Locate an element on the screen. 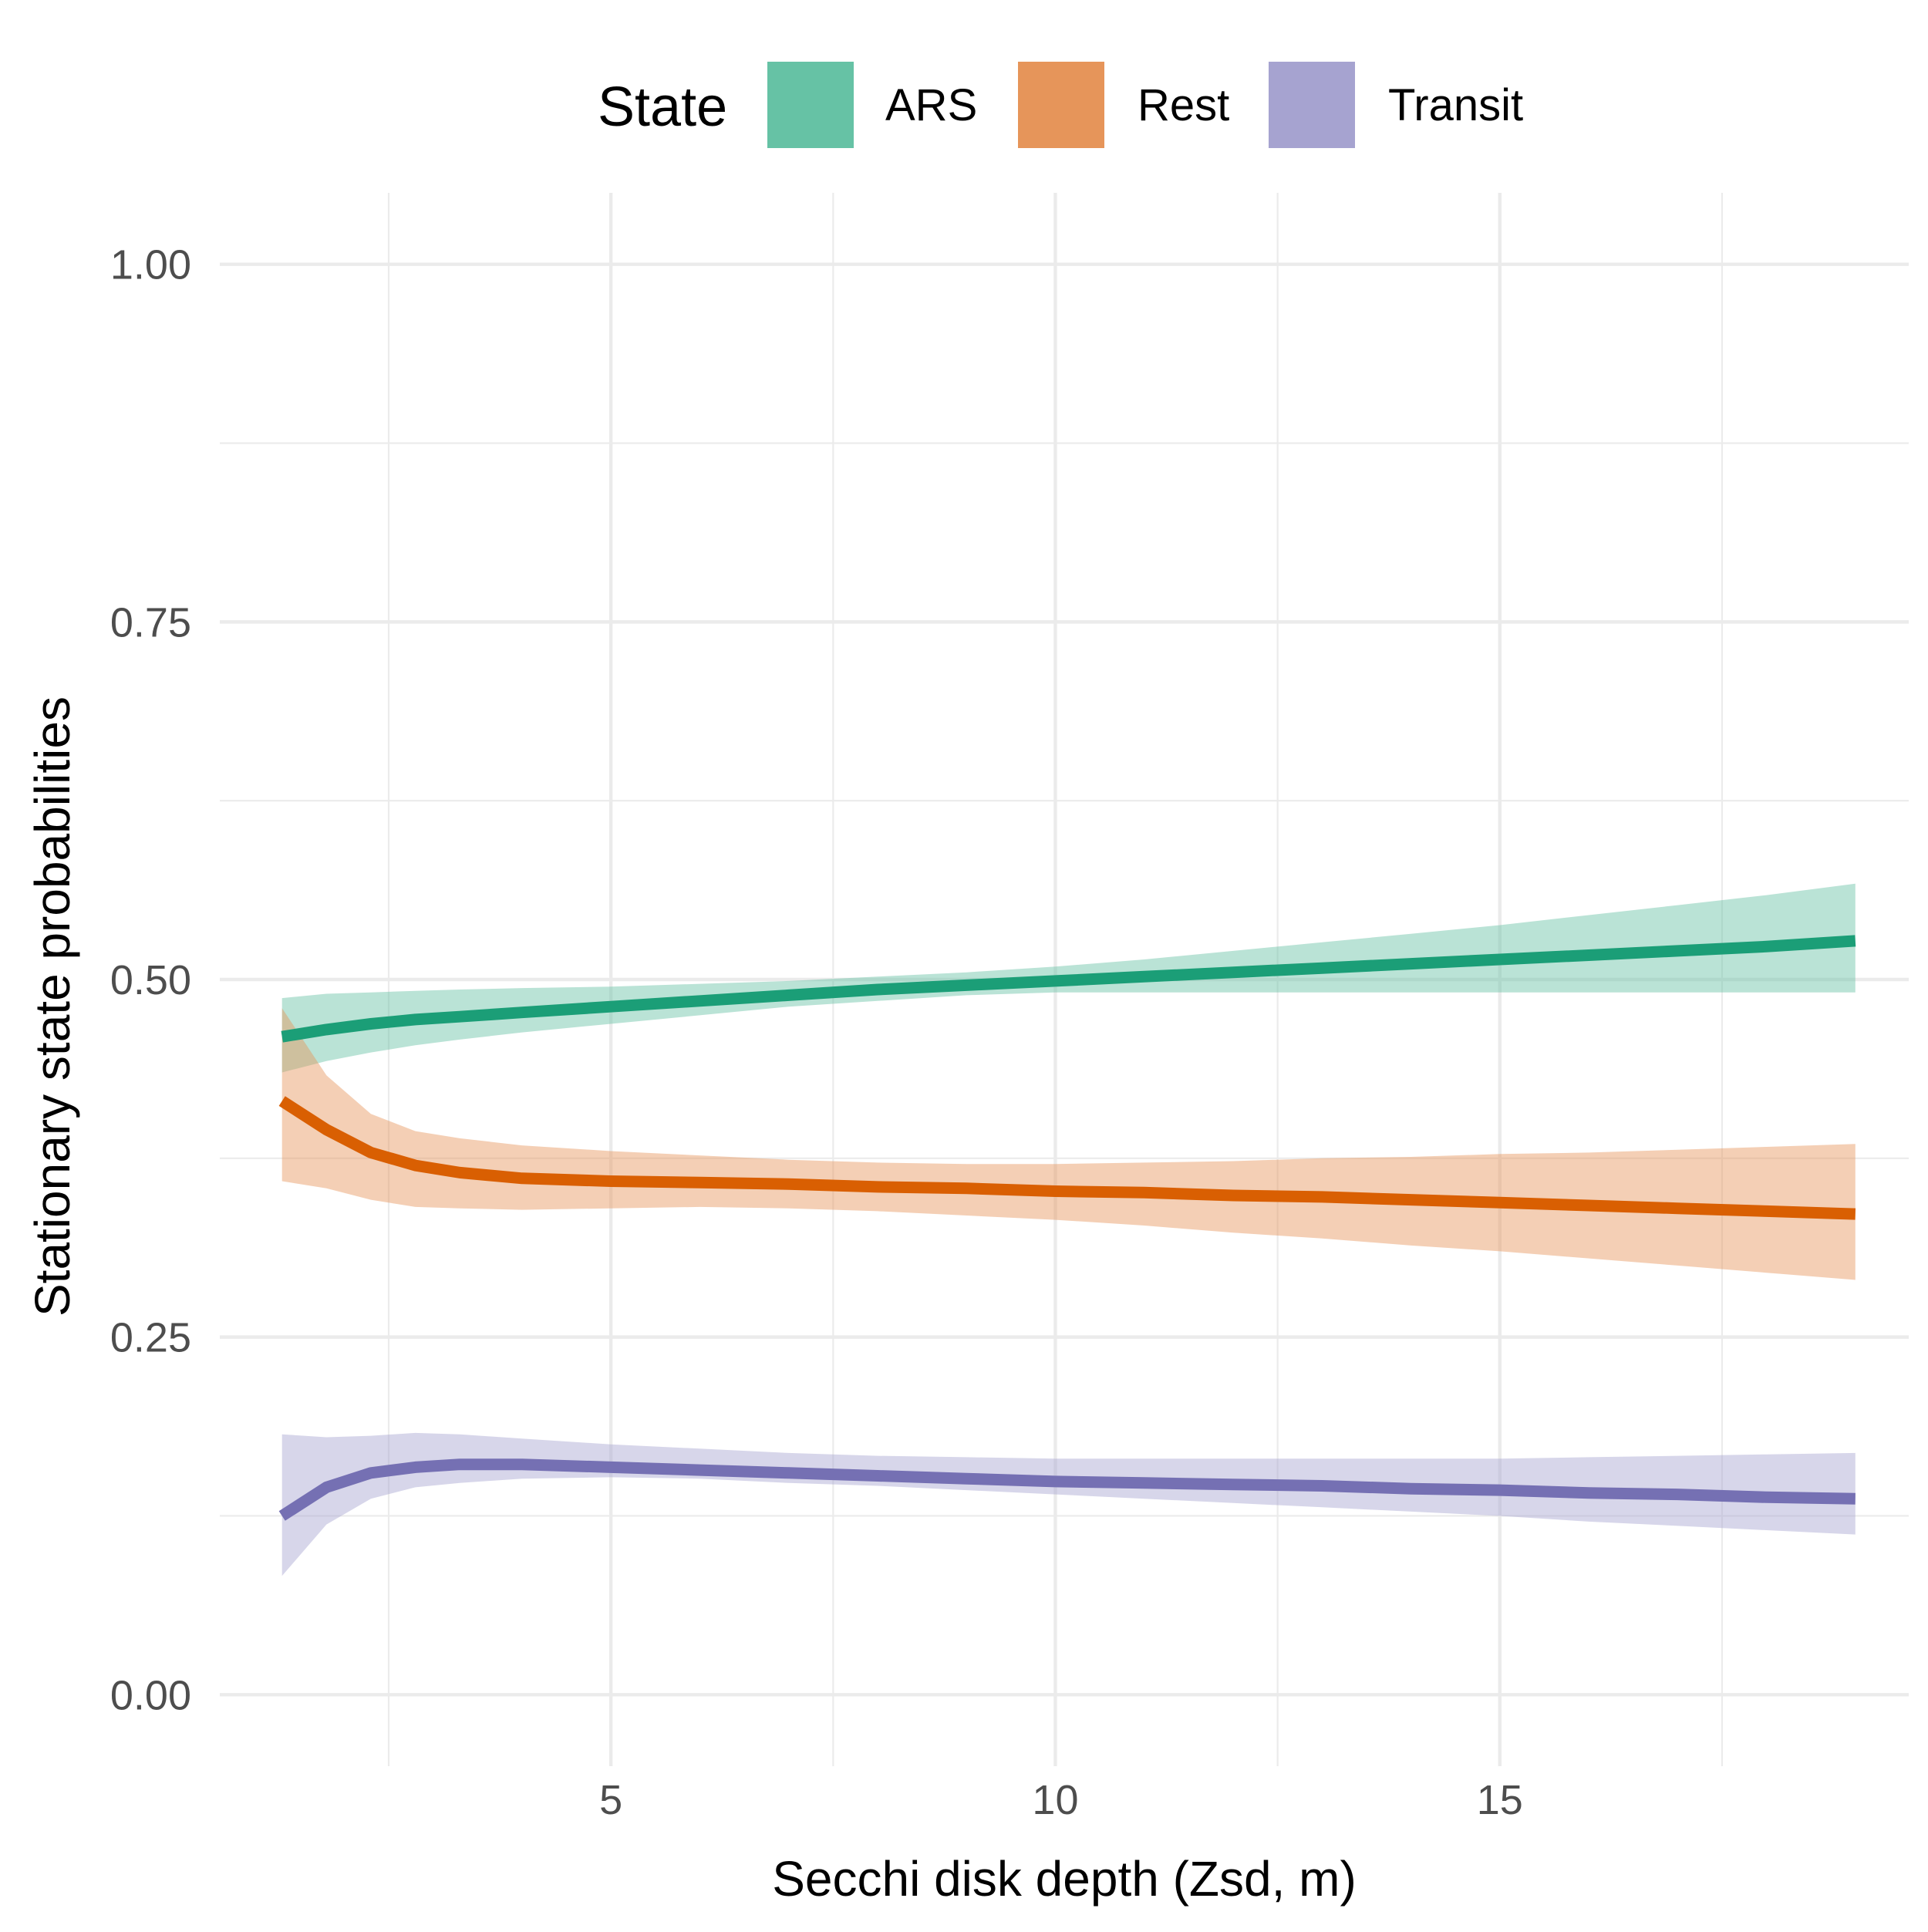  legend: State ARS Rest Transit is located at coordinates (1060, 105).